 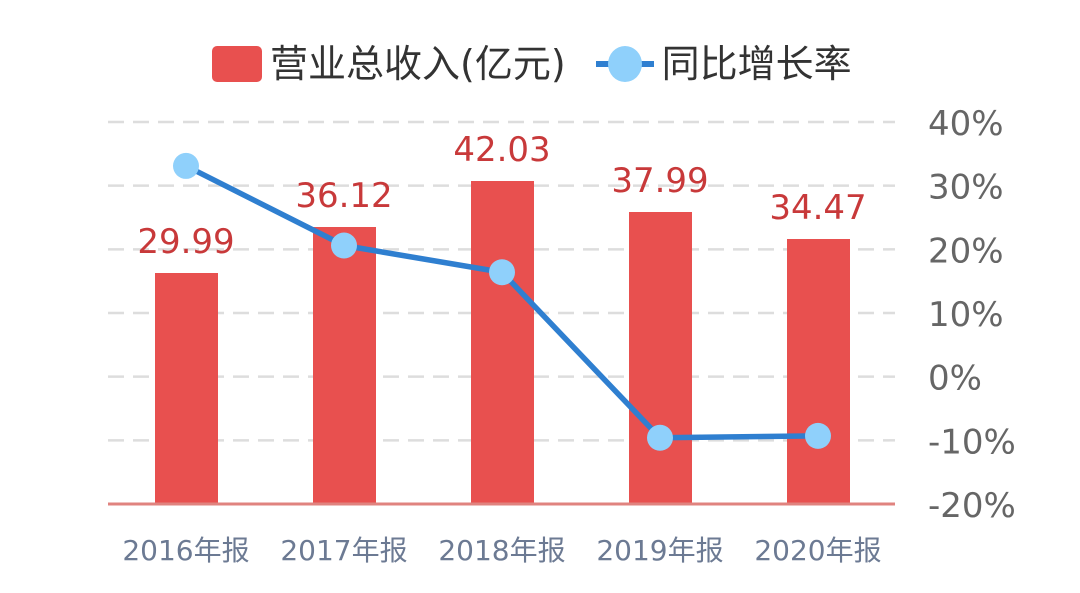 What do you see at coordinates (659, 181) in the screenshot?
I see `bar-value-label: 37.99` at bounding box center [659, 181].